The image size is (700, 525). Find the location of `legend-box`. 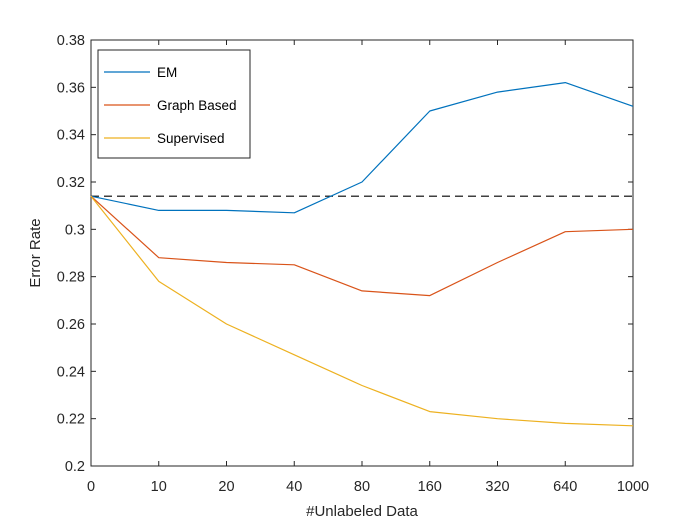

legend-box is located at coordinates (174, 104).